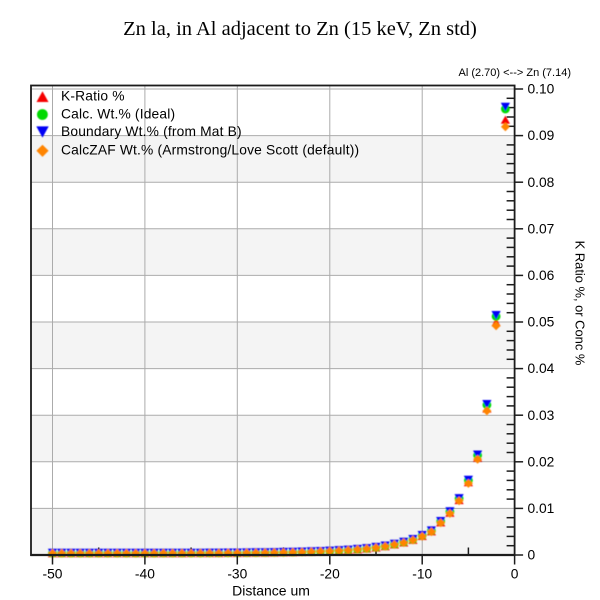 Image resolution: width=600 pixels, height=600 pixels. I want to click on svg-text: 0.01, so click(541, 508).